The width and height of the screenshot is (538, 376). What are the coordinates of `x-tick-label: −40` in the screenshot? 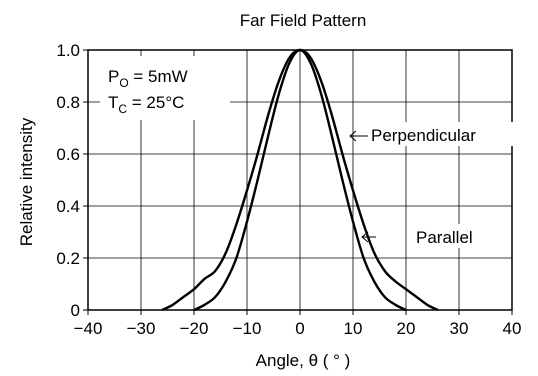 It's located at (88, 328).